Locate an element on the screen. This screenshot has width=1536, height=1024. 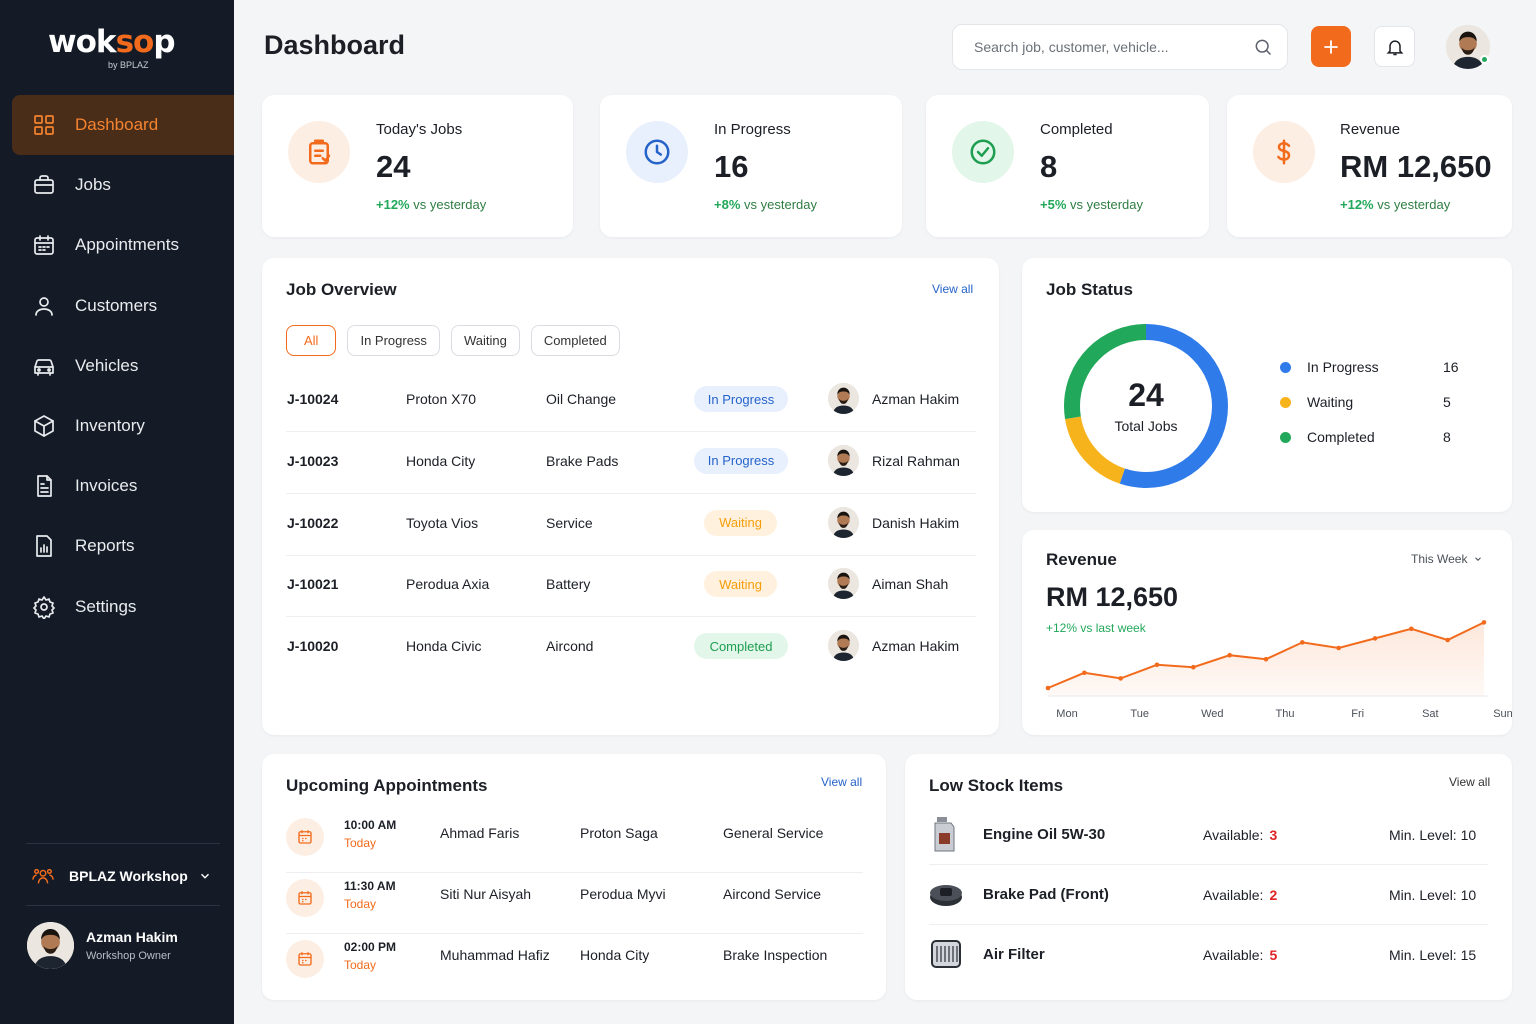
sidebar-item-dashboard: Dashboard is located at coordinates (123, 125).